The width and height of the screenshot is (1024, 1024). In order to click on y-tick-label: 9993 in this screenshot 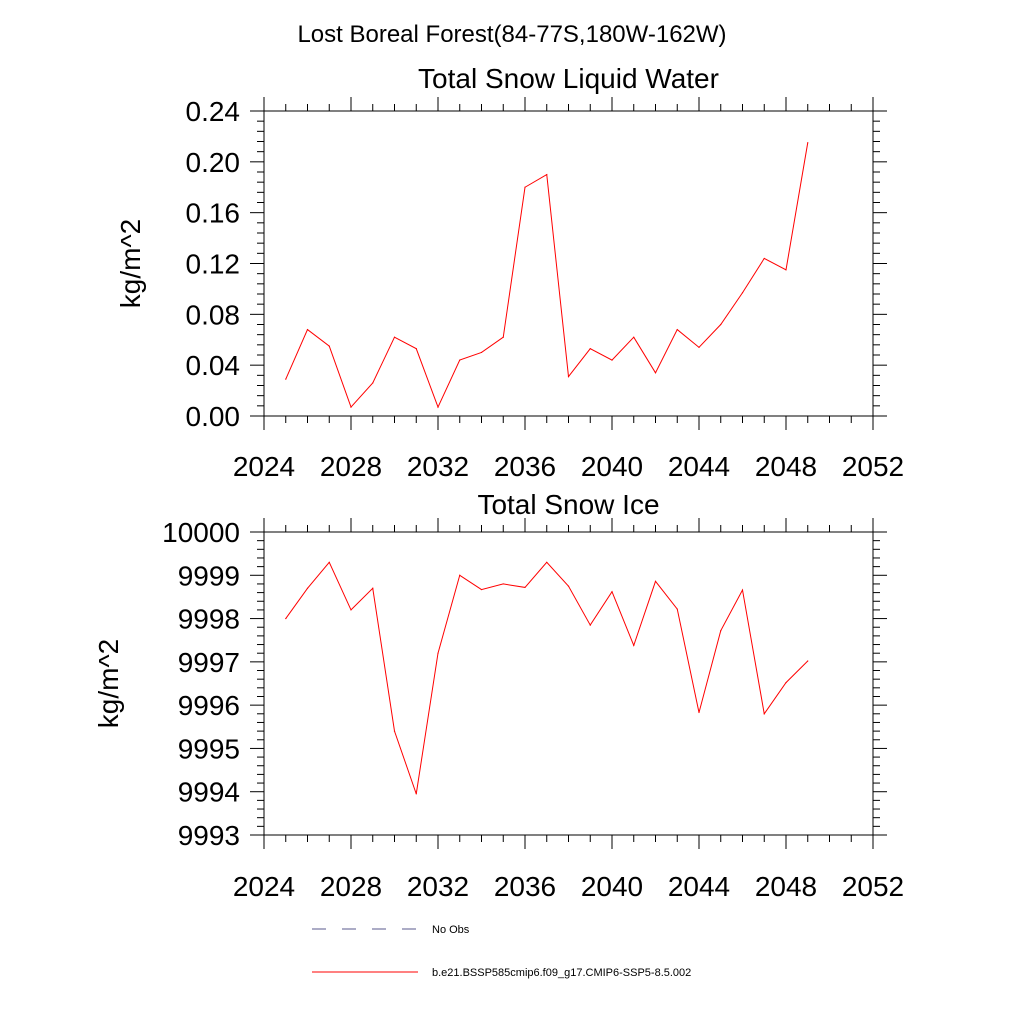, I will do `click(209, 835)`.